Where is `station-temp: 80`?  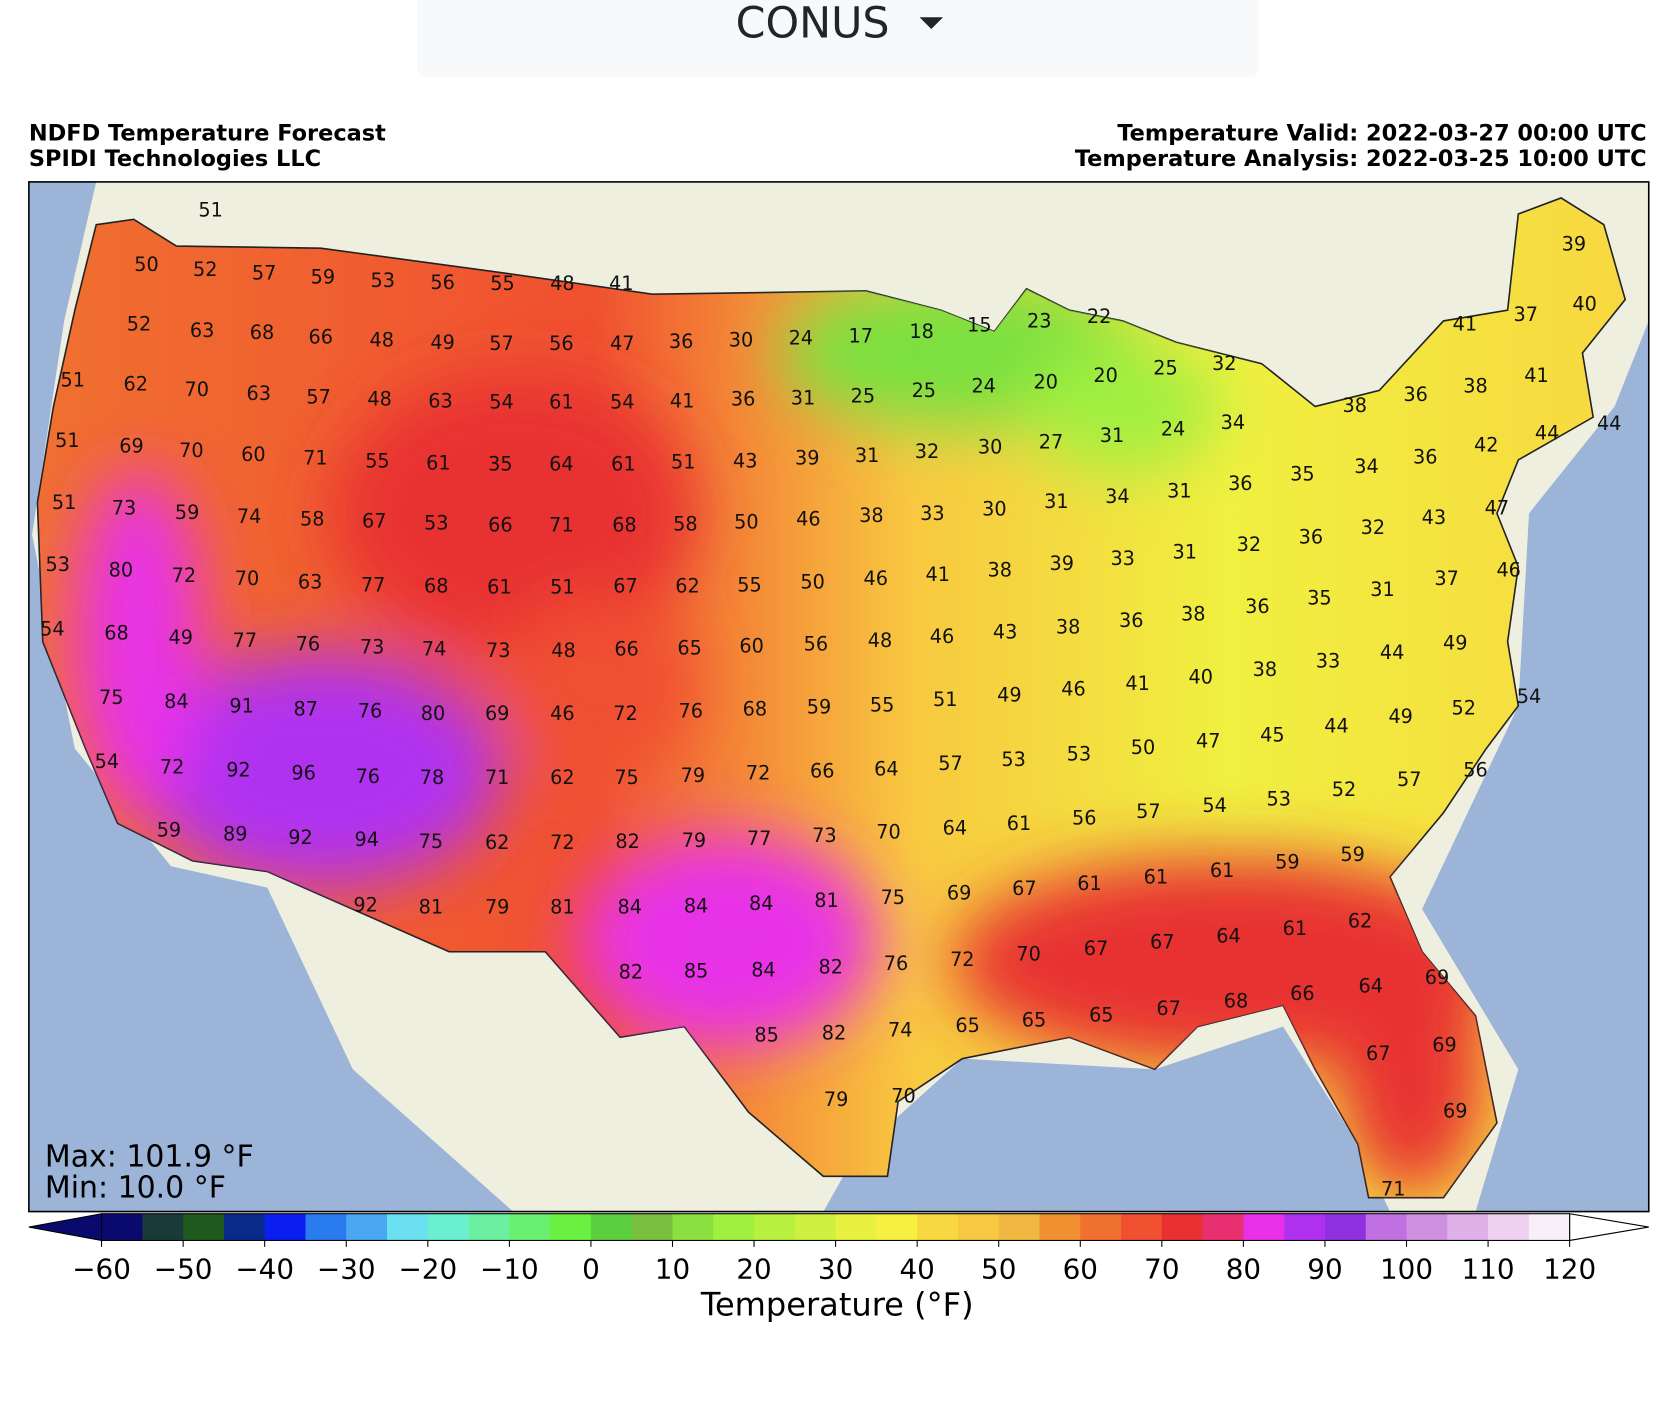
station-temp: 80 is located at coordinates (433, 713).